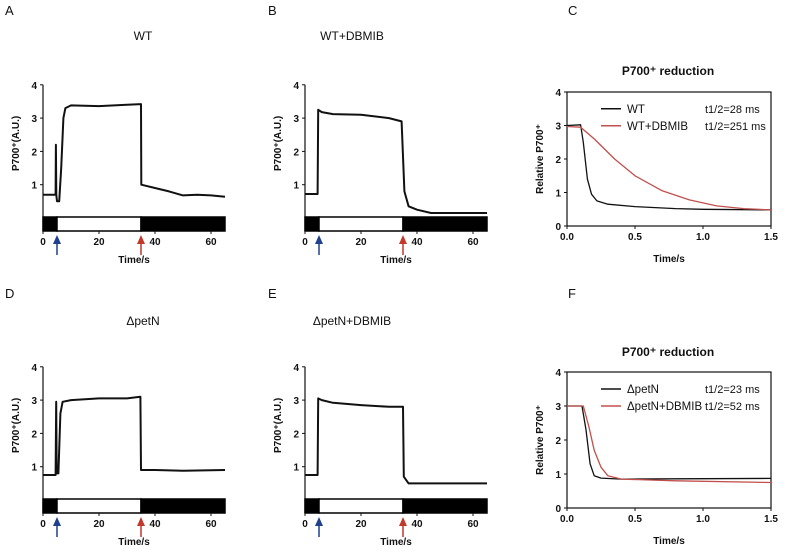 This screenshot has height=554, width=800. I want to click on panel-letter: F, so click(572, 293).